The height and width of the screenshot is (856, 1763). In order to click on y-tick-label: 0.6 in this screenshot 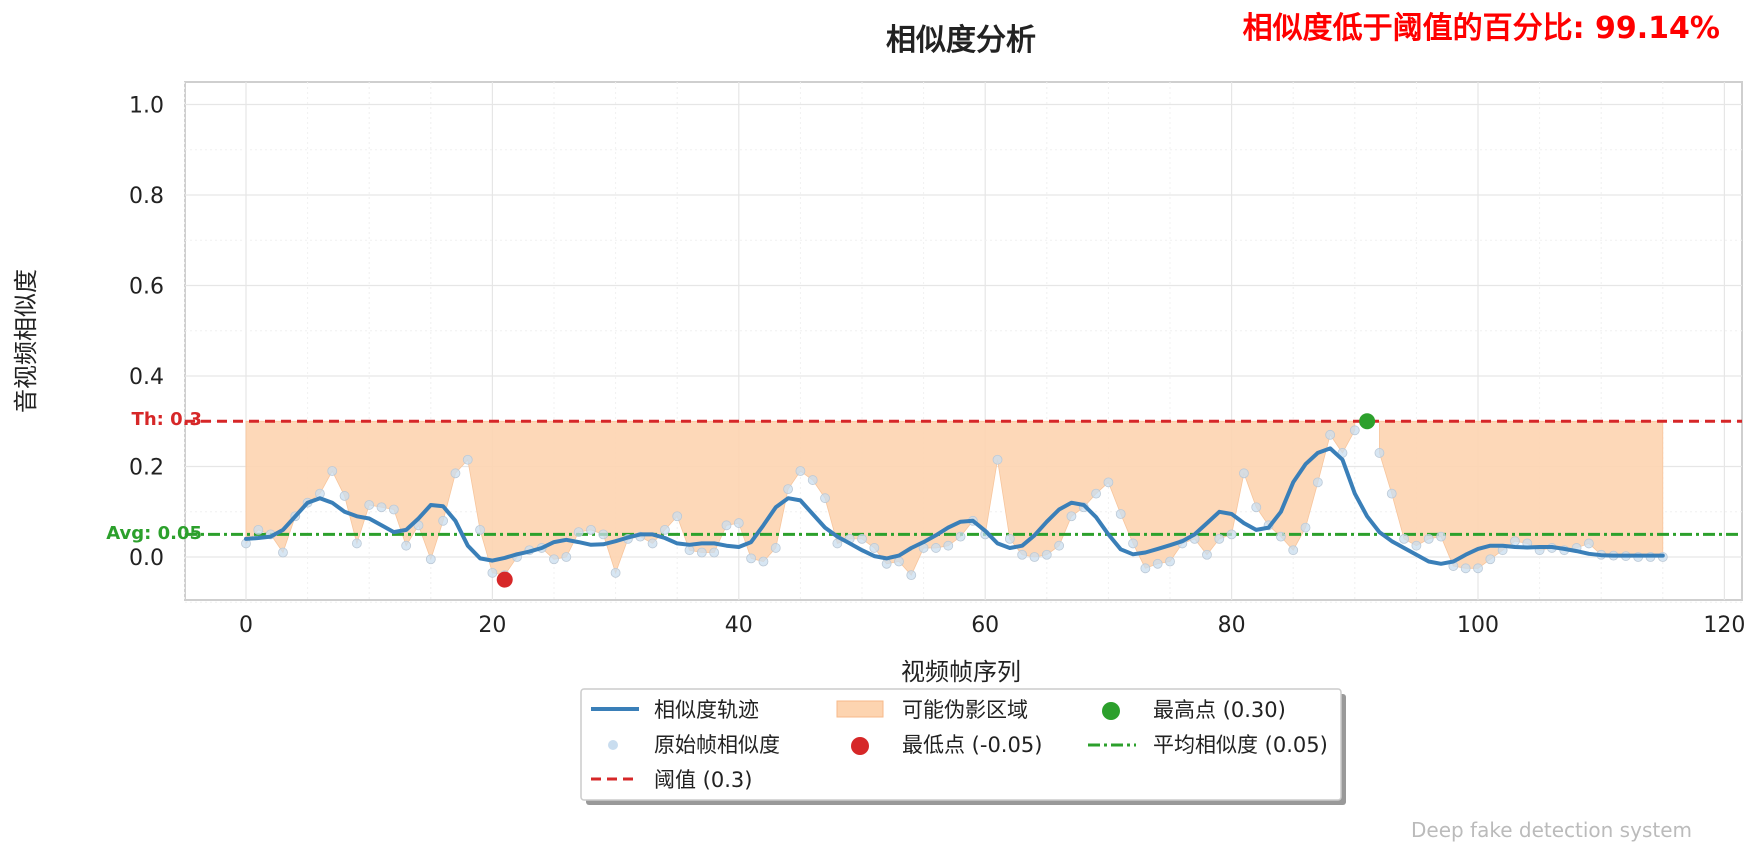, I will do `click(146, 287)`.